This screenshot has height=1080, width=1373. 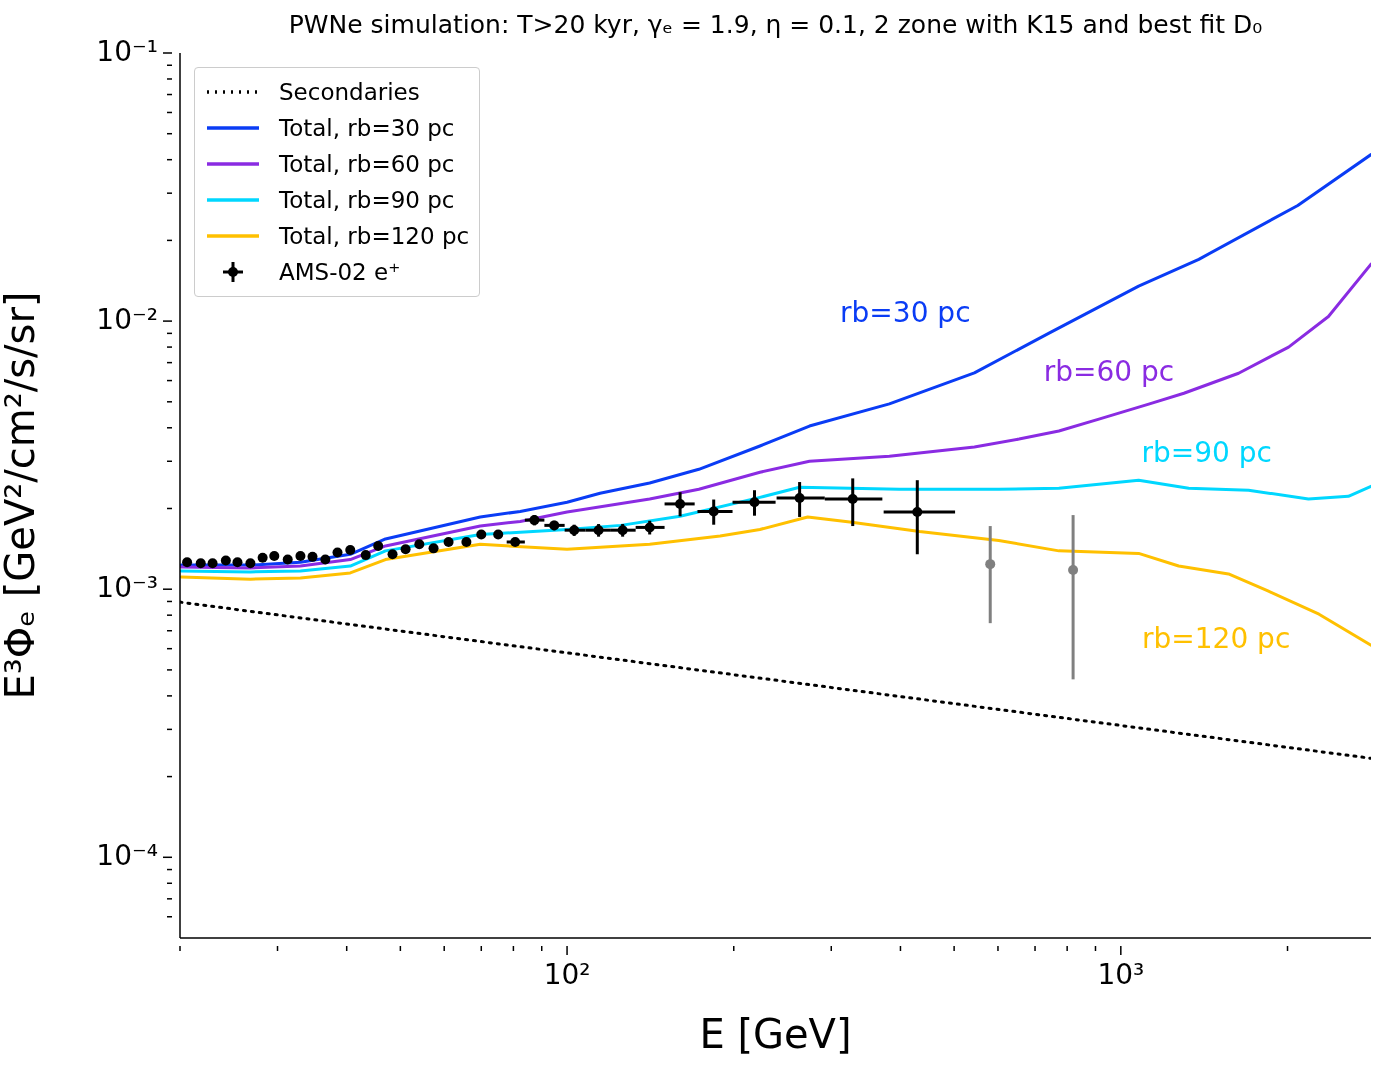 I want to click on legend-label: Total, rb=60 pc, so click(x=367, y=164).